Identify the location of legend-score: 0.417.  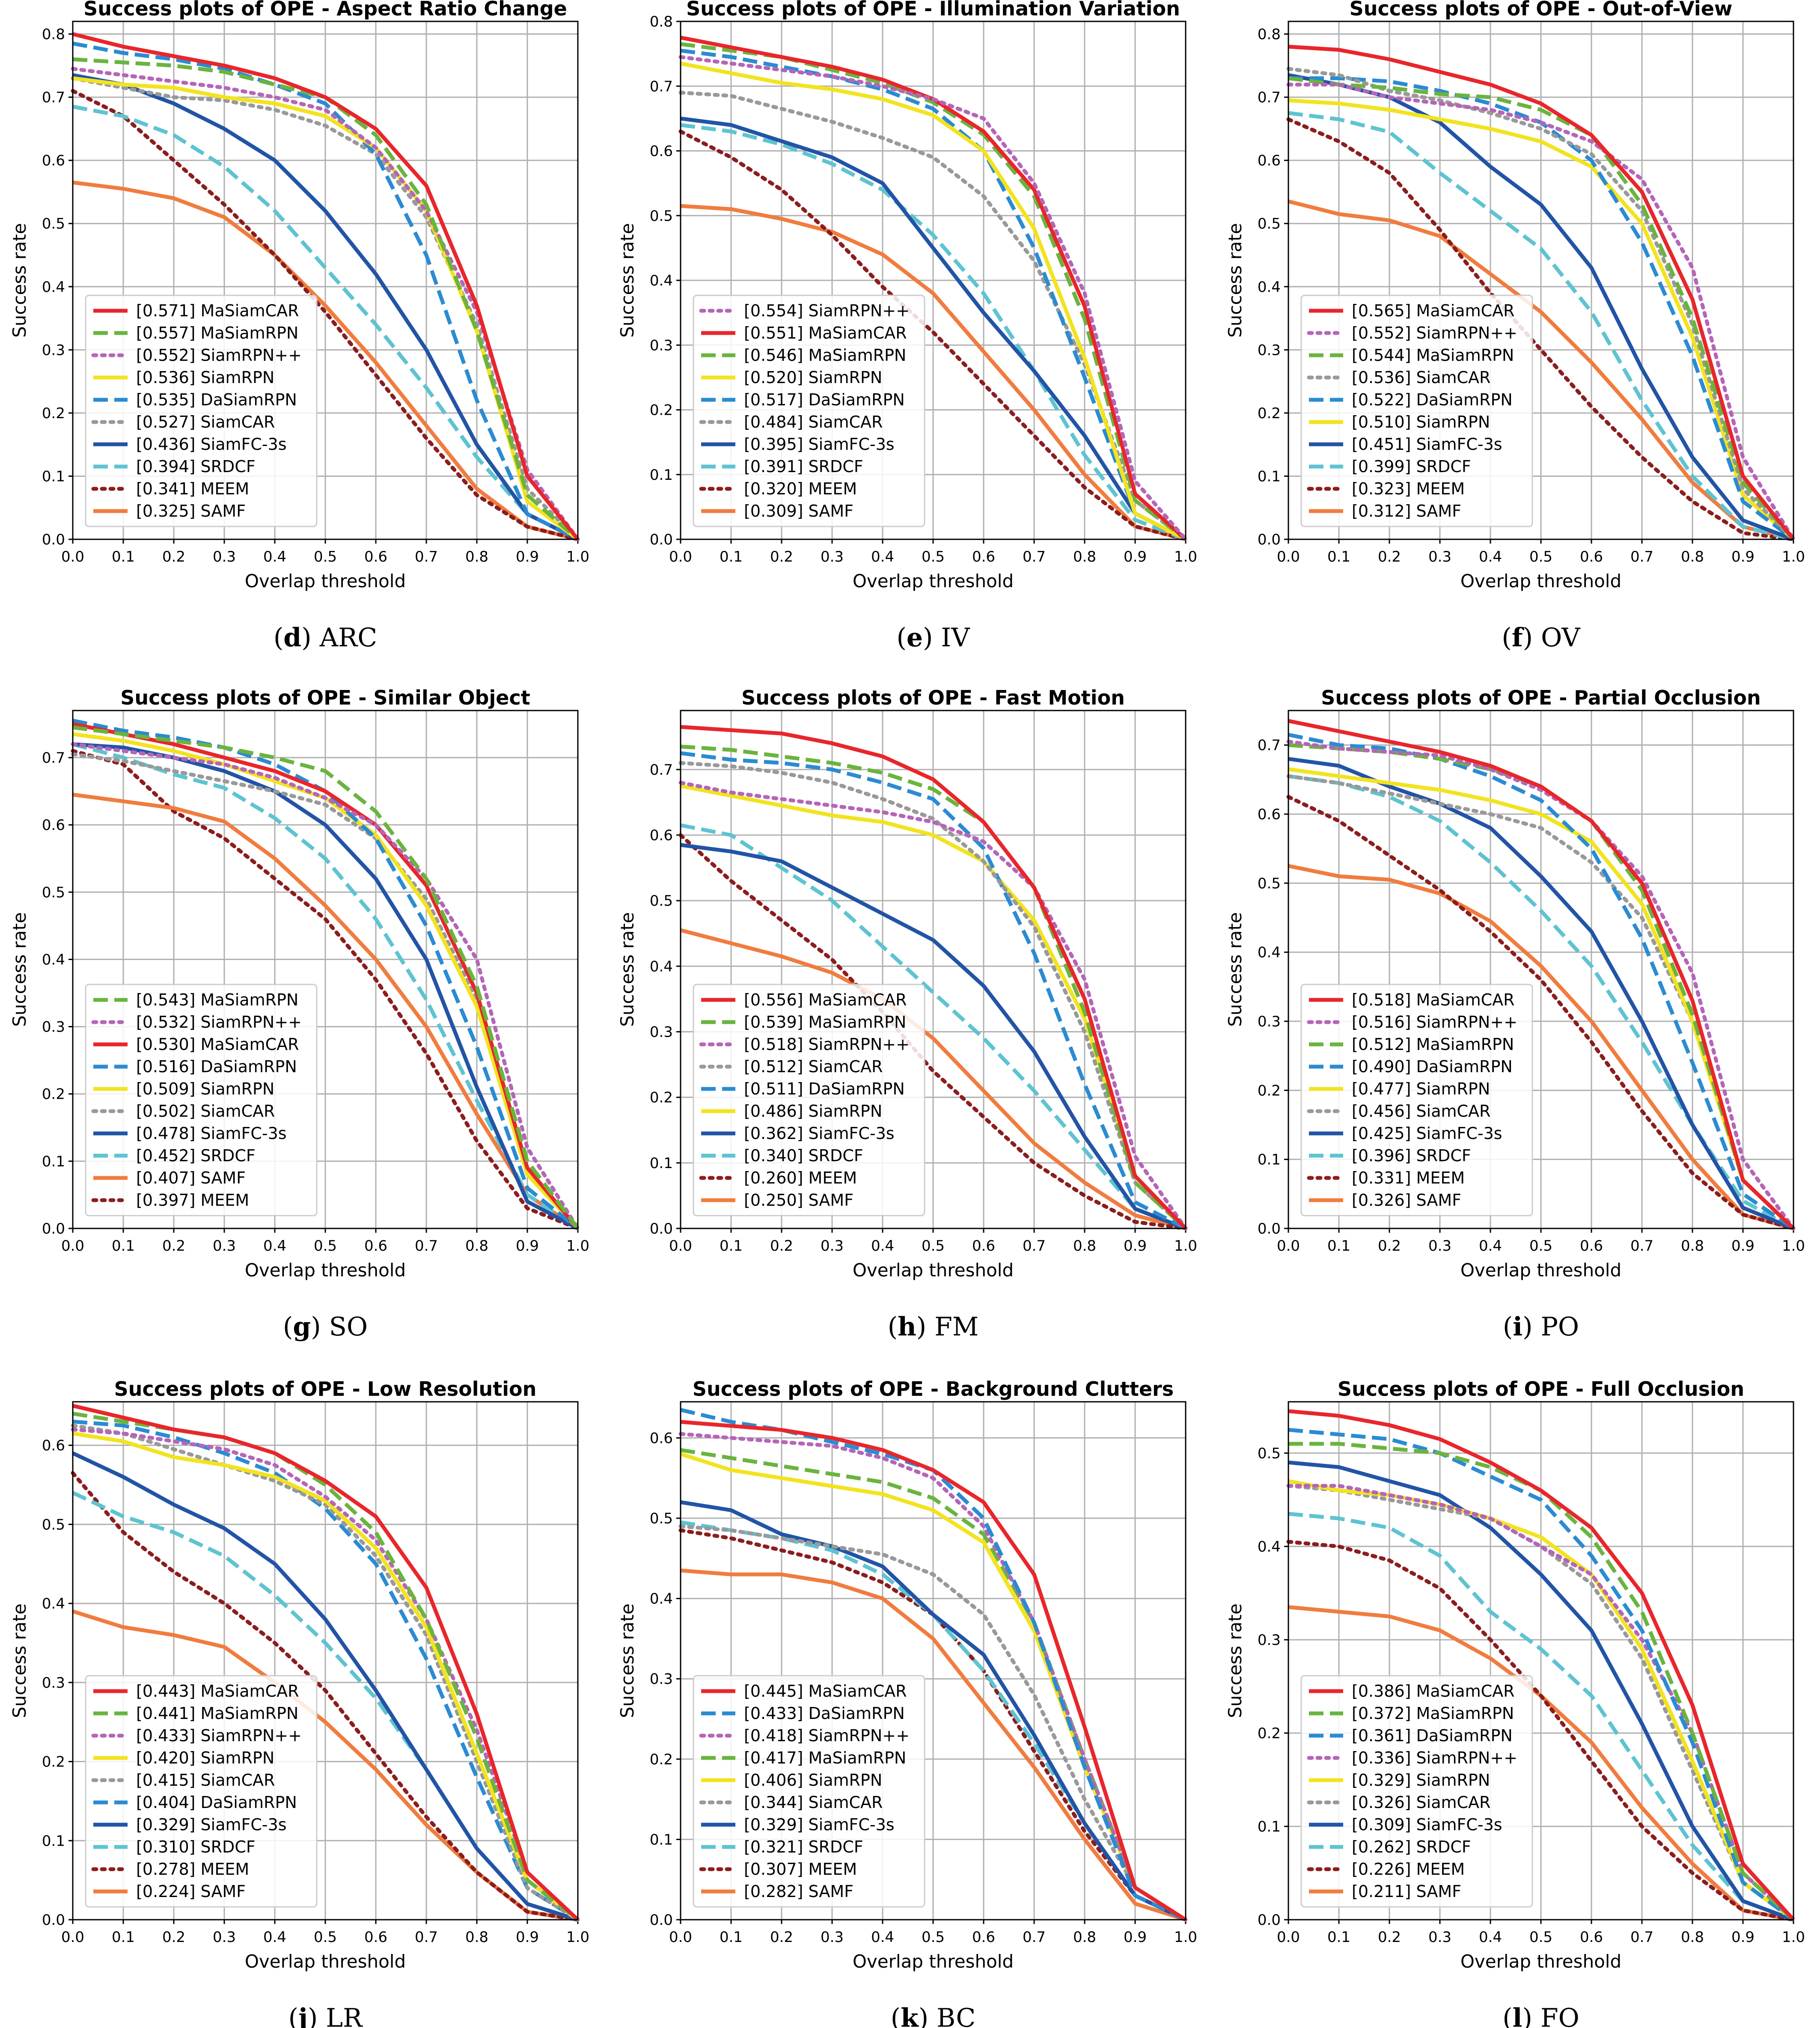
(773, 1757).